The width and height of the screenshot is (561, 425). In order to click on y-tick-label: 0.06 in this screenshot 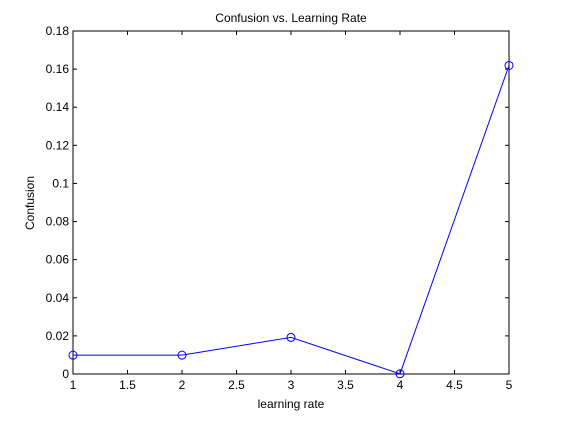, I will do `click(58, 260)`.